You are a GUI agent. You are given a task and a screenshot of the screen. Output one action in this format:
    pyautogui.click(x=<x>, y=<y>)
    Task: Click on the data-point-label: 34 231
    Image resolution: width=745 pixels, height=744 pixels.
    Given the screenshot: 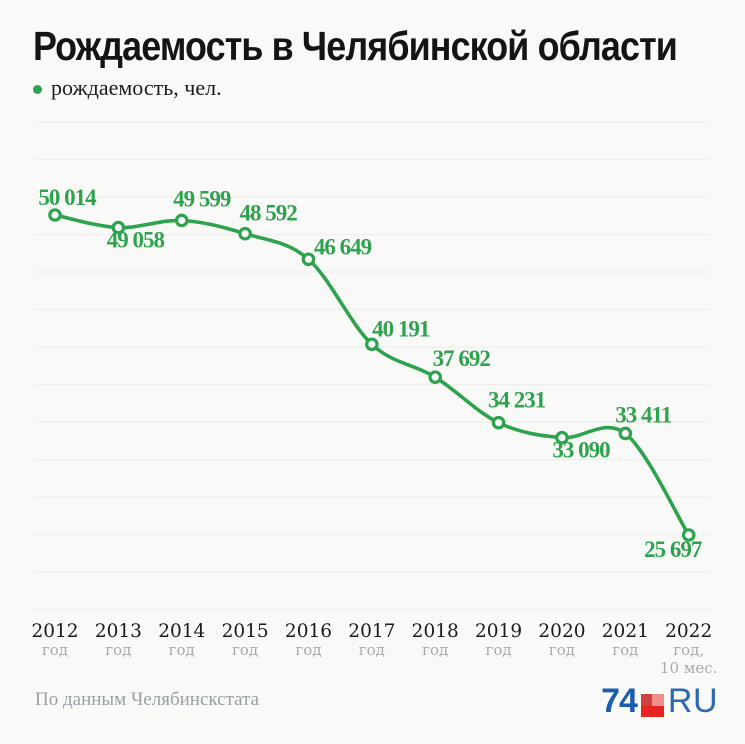 What is the action you would take?
    pyautogui.click(x=517, y=400)
    